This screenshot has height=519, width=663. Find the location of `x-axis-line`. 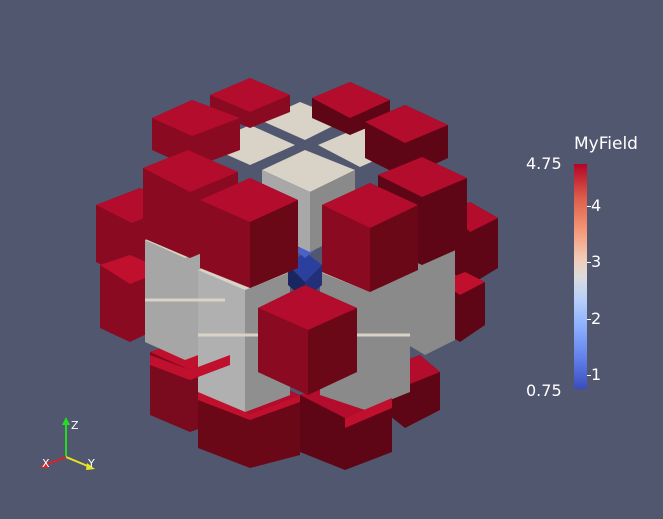

x-axis-line is located at coordinates (55, 461).